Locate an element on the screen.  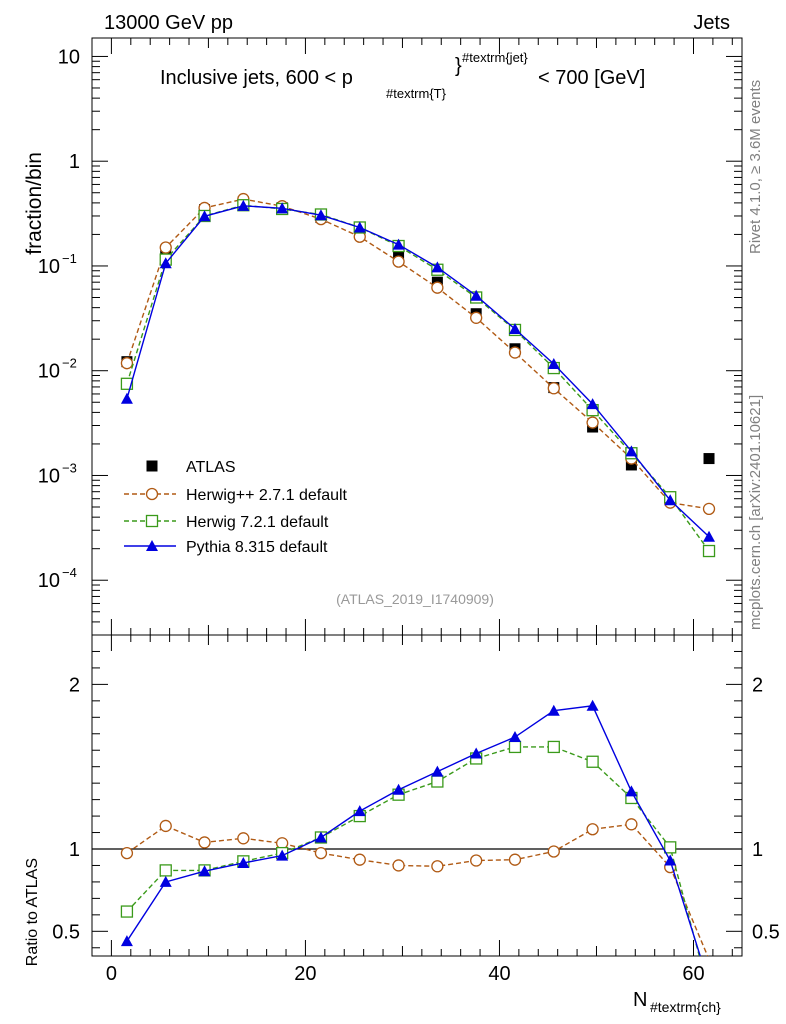
ratio-series-line is located at coordinates (417, 889).